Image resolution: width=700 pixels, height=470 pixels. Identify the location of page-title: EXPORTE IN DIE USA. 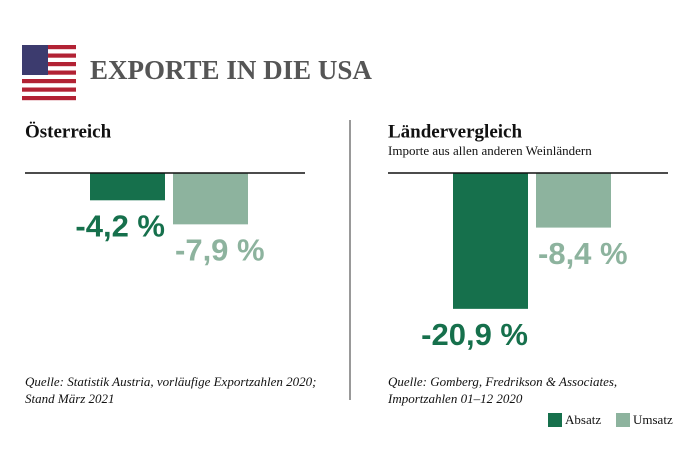
(231, 70).